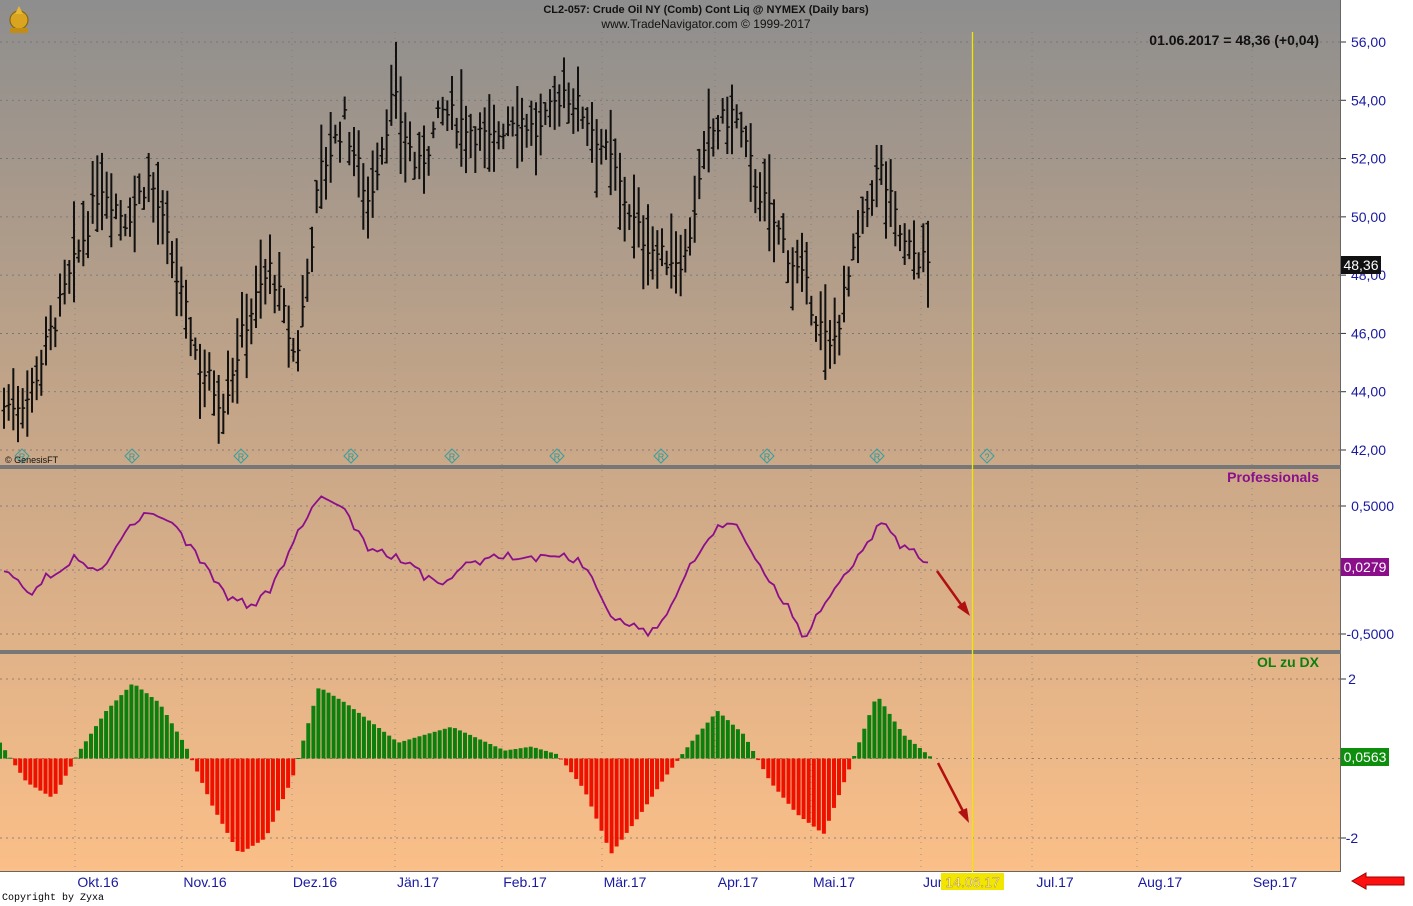 The width and height of the screenshot is (1413, 906). Describe the element at coordinates (987, 456) in the screenshot. I see `annotation-diamond-icon: ?` at that location.